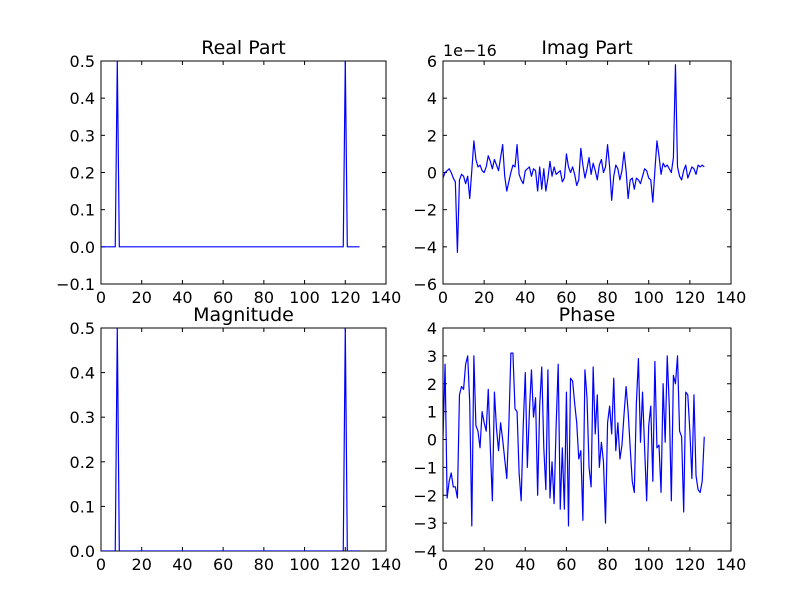  Describe the element at coordinates (425, 467) in the screenshot. I see `y-tick-label: −1` at that location.